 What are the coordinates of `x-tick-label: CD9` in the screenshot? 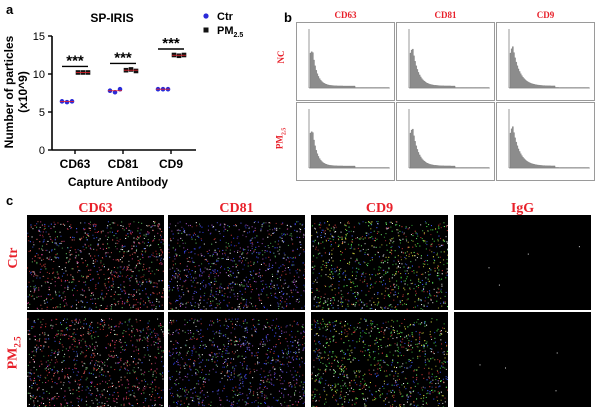 It's located at (171, 164).